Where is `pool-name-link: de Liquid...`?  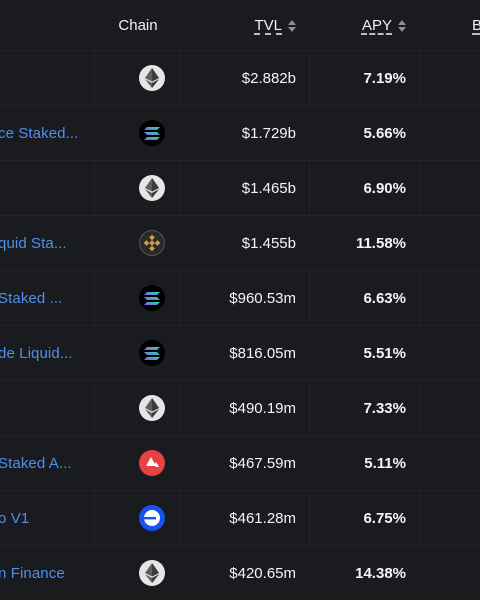
pool-name-link: de Liquid... is located at coordinates (36, 353).